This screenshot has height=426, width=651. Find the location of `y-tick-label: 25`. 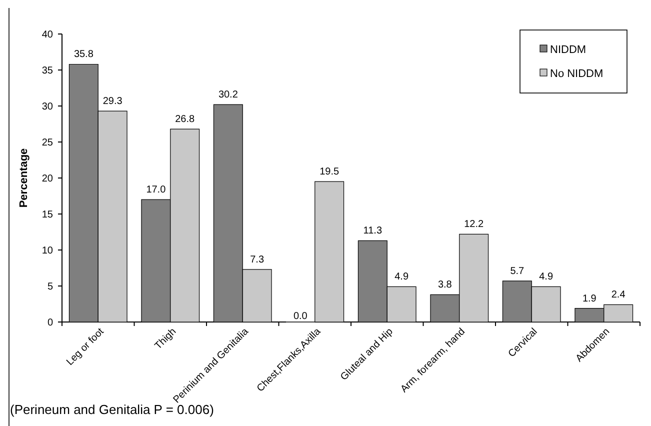

y-tick-label: 25 is located at coordinates (48, 143).